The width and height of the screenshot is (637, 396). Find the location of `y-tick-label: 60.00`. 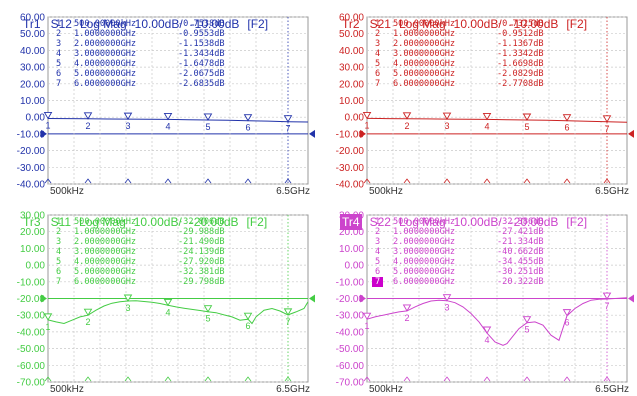

y-tick-label: 60.00 is located at coordinates (32, 18).